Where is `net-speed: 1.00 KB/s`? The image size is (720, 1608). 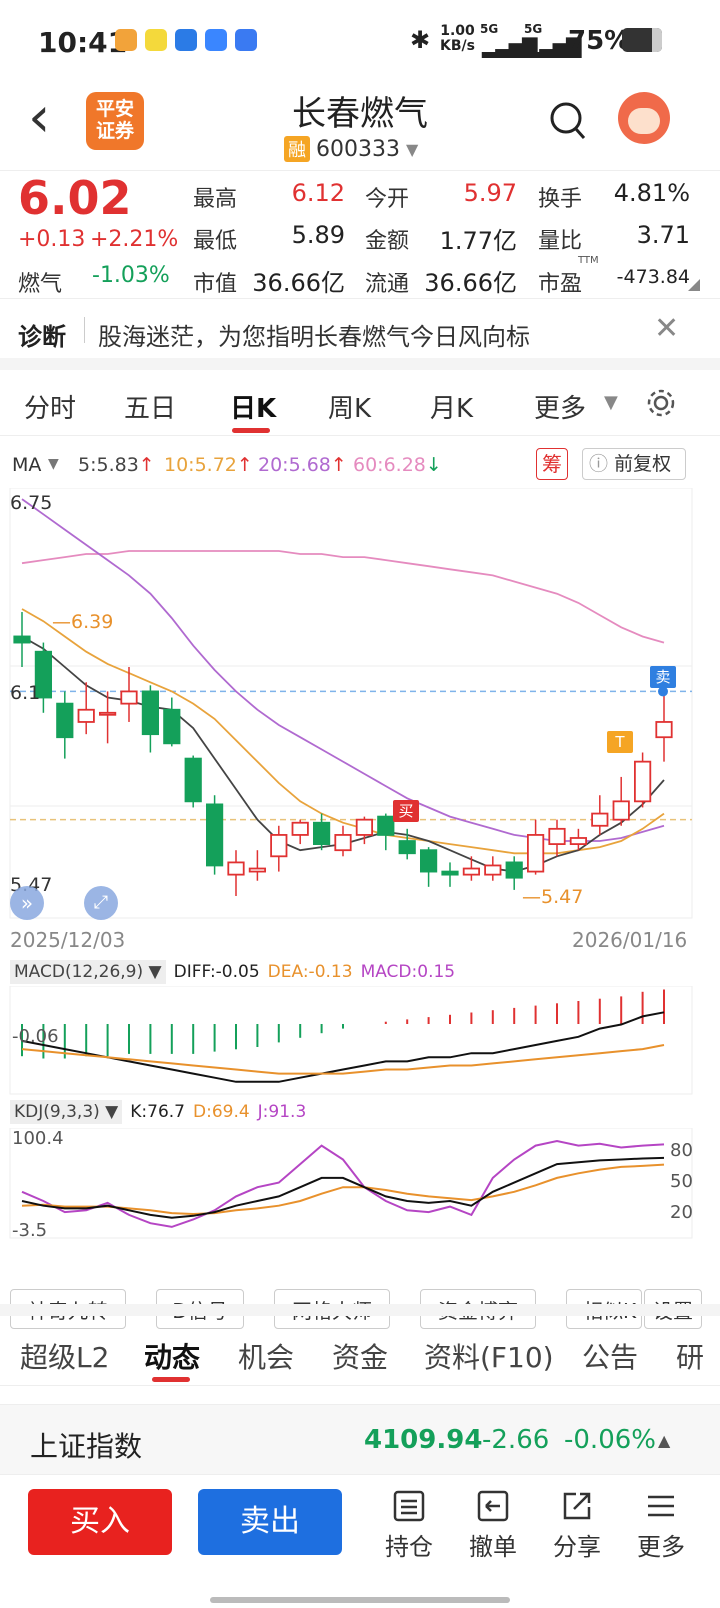 net-speed: 1.00 KB/s is located at coordinates (457, 38).